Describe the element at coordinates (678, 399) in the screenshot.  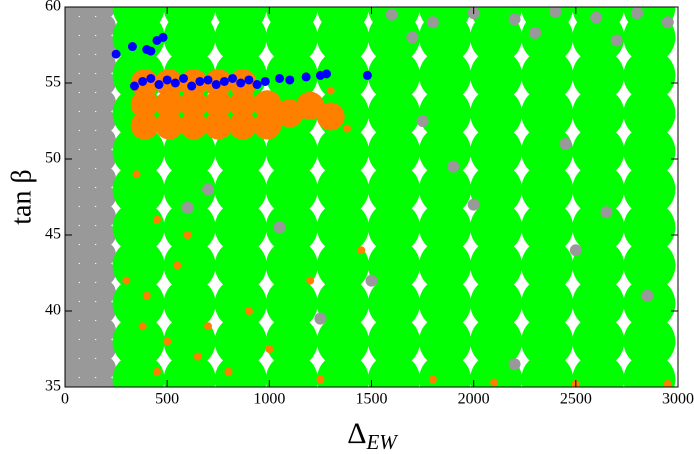
I see `x-tick-label: 3000` at that location.